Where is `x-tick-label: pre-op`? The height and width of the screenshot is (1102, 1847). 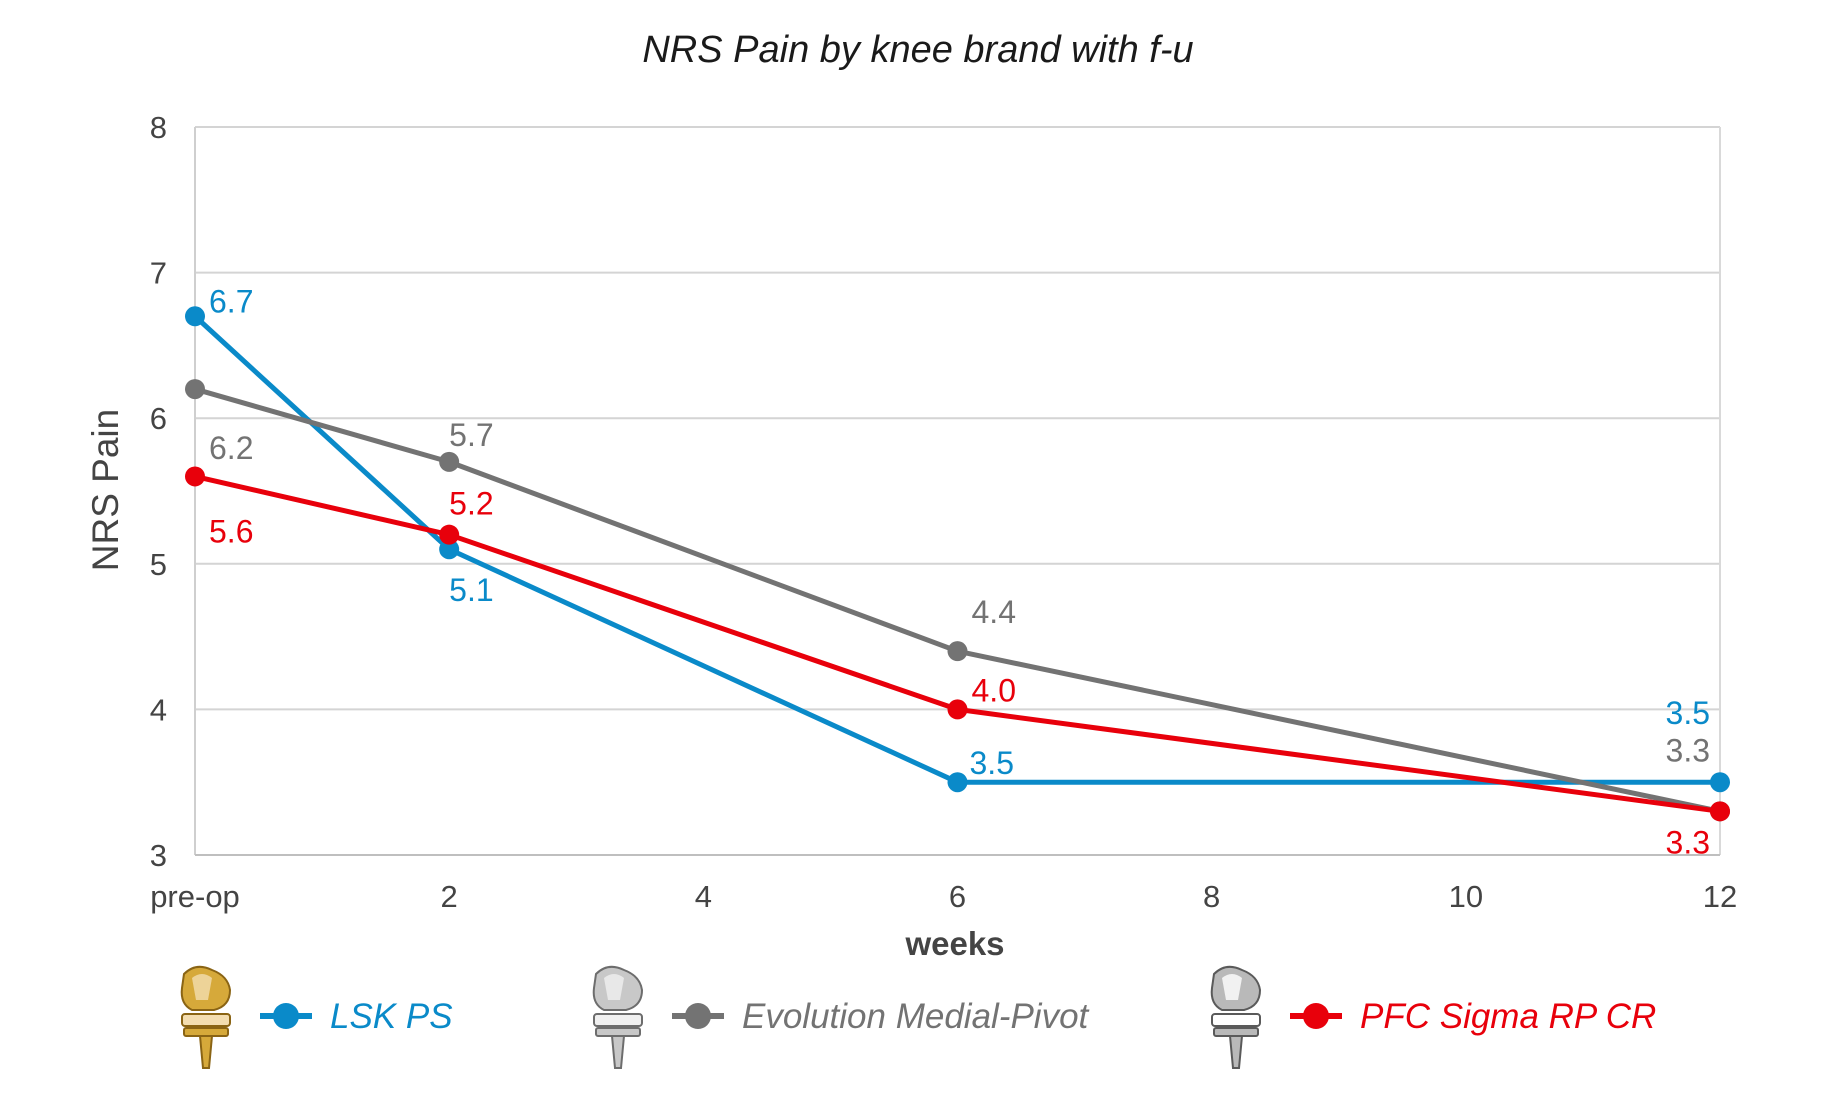 x-tick-label: pre-op is located at coordinates (195, 896).